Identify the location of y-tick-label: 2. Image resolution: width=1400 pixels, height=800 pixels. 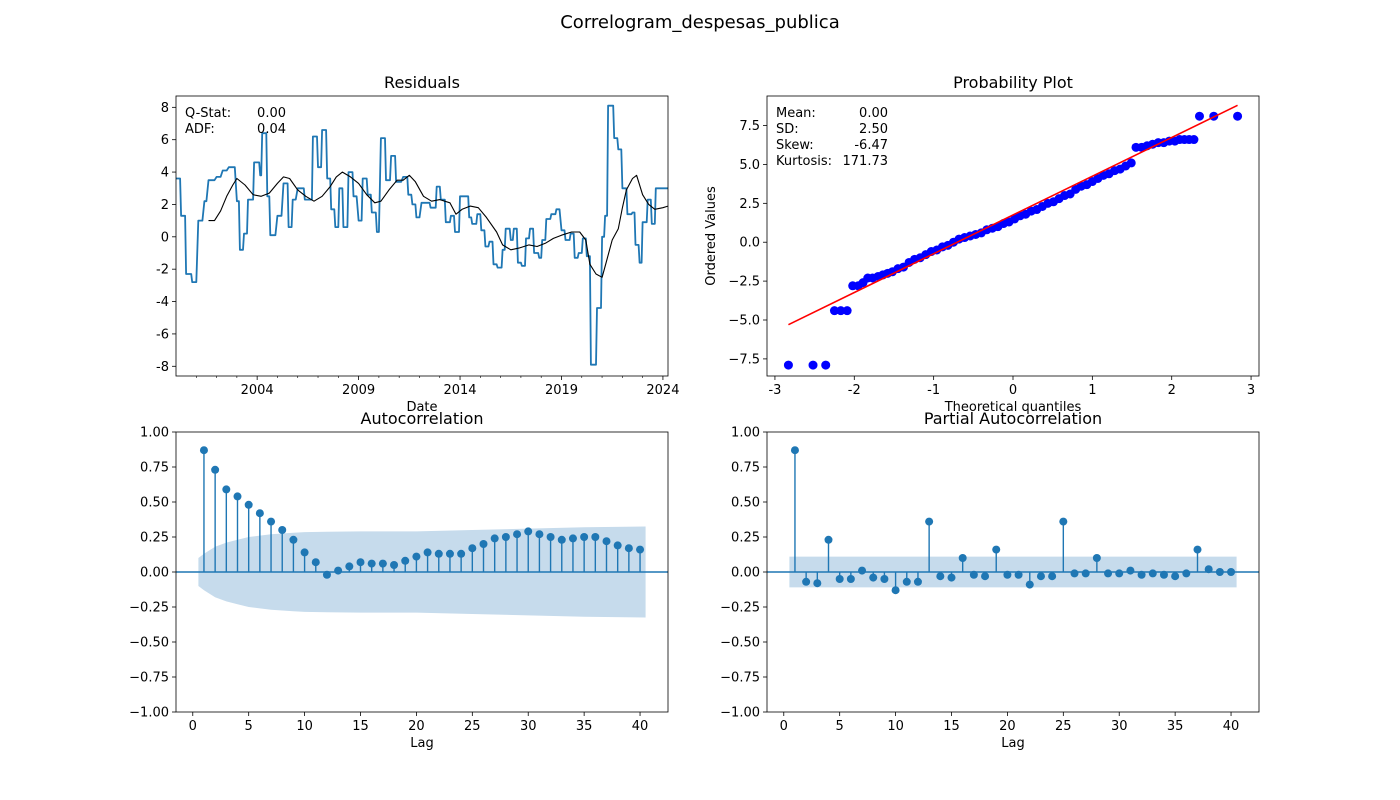
(165, 205).